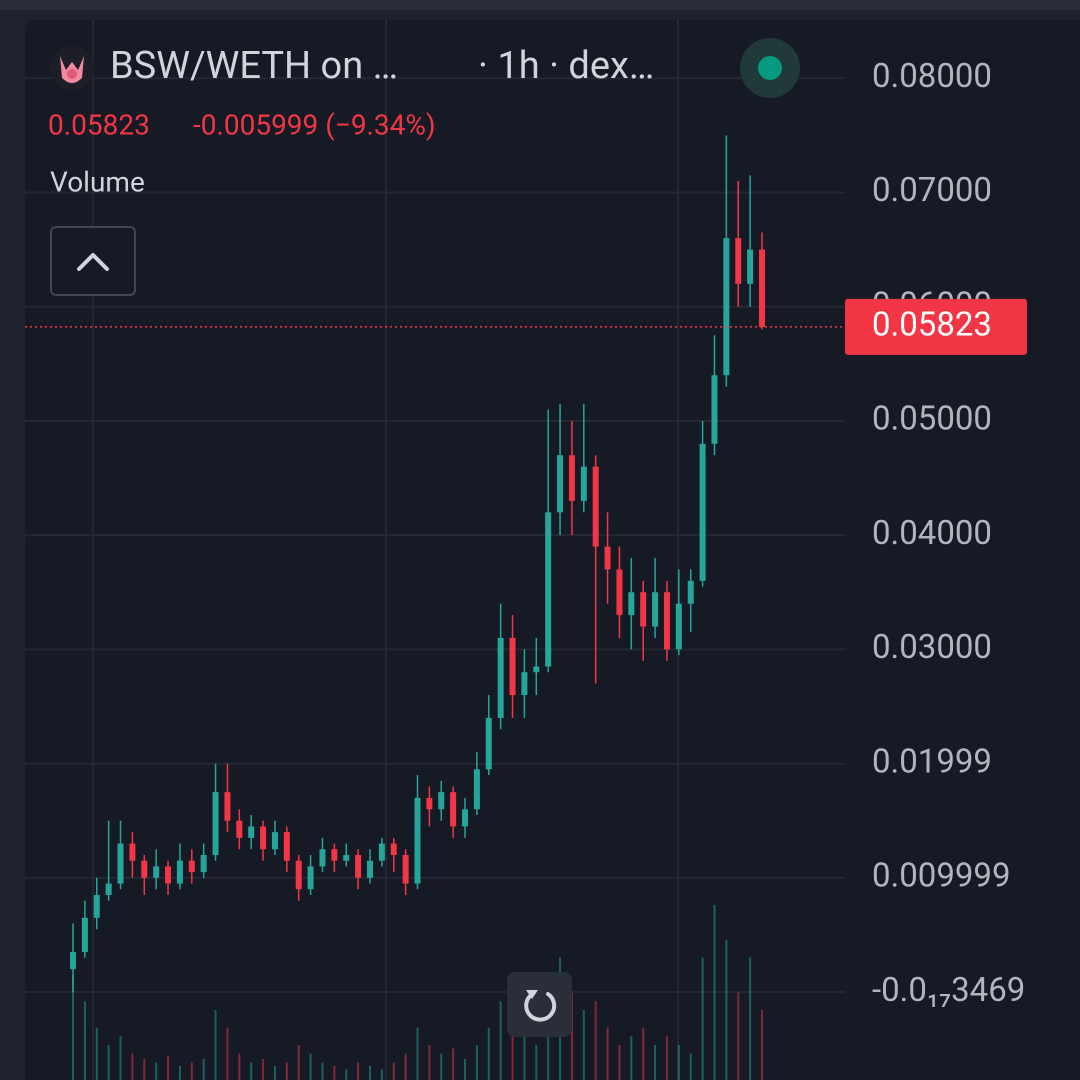 The width and height of the screenshot is (1080, 1080). Describe the element at coordinates (93, 261) in the screenshot. I see `collapse-button` at that location.